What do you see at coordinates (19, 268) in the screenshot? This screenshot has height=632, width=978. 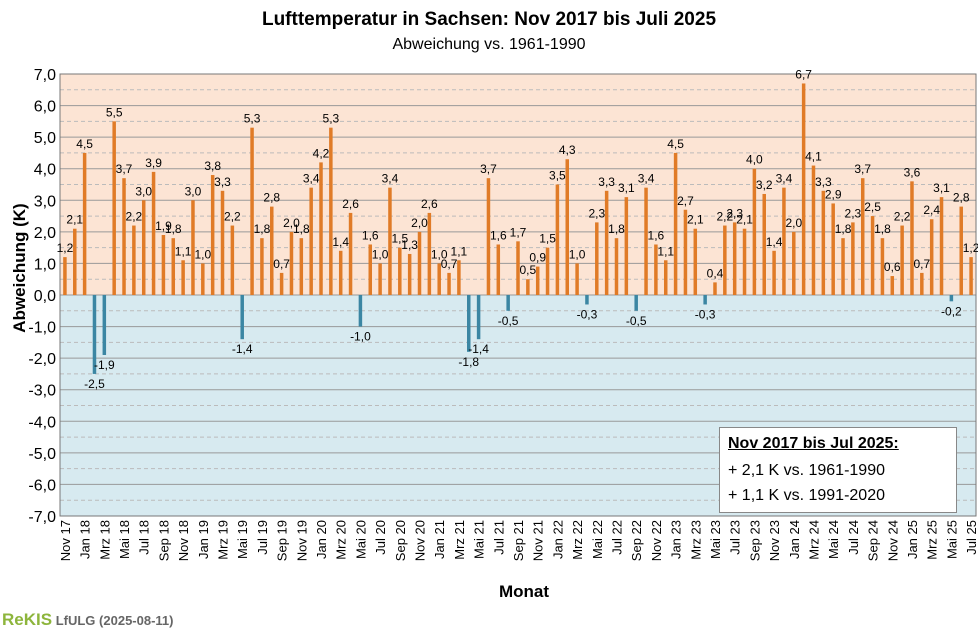 I see `y-axis-label: Abweichung (K)` at bounding box center [19, 268].